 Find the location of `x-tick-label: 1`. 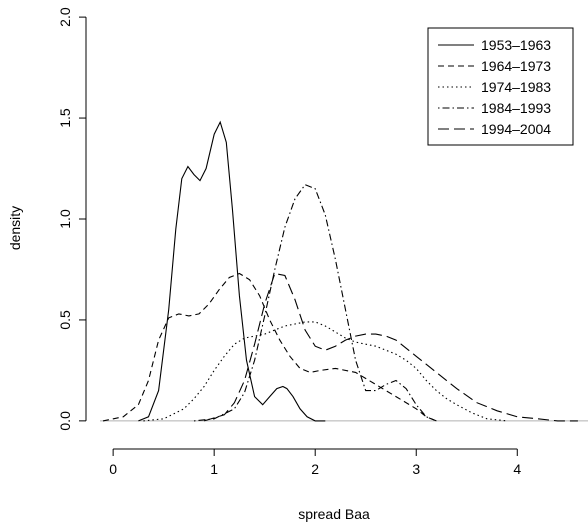

x-tick-label: 1 is located at coordinates (214, 469).